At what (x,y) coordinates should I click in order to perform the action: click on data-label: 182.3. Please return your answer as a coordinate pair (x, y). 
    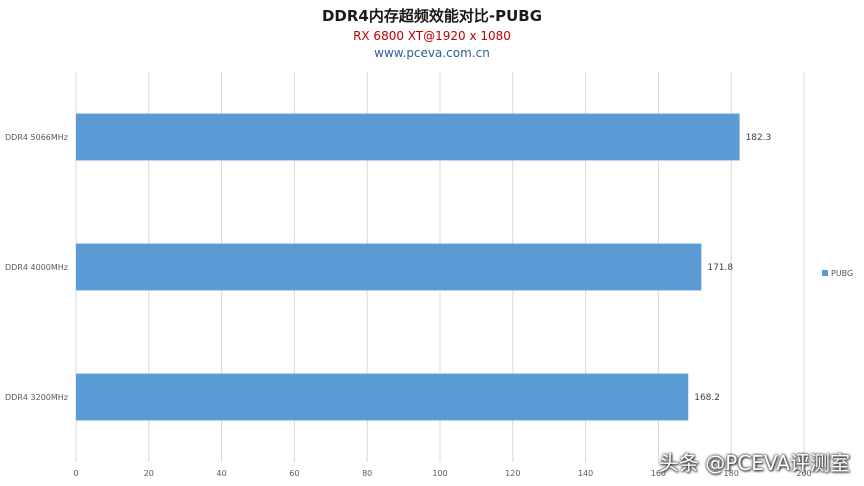
    Looking at the image, I should click on (759, 138).